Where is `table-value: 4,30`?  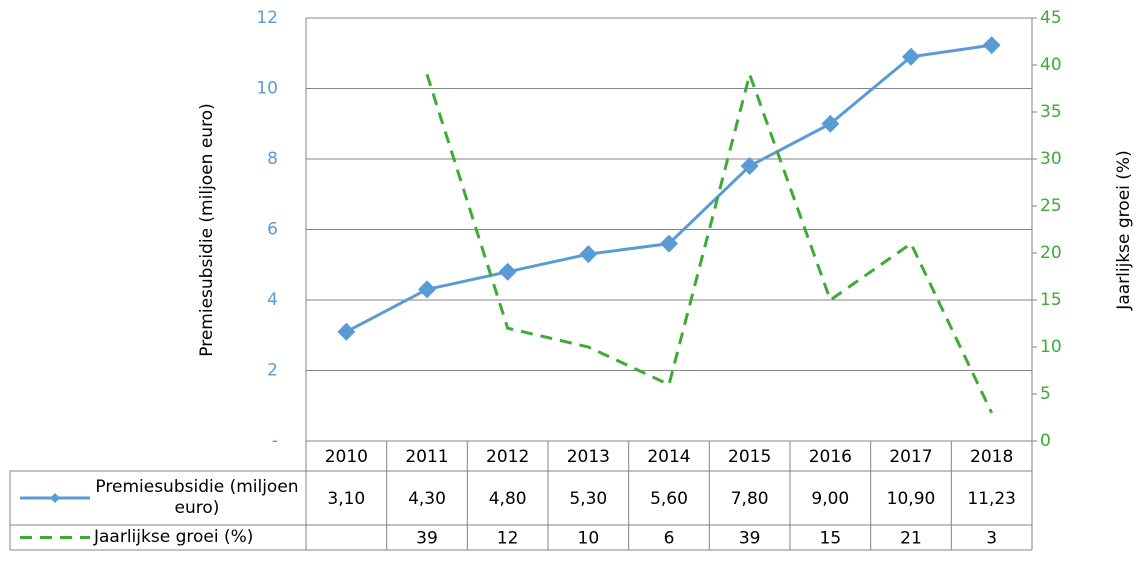
table-value: 4,30 is located at coordinates (427, 499).